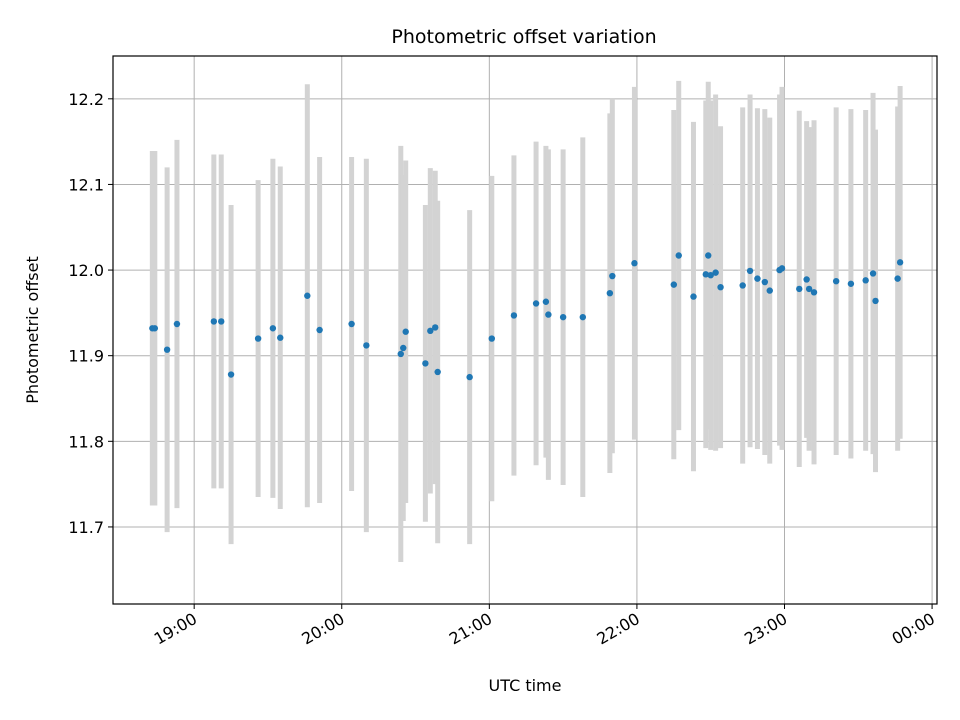 Image resolution: width=960 pixels, height=720 pixels. I want to click on x-tick-label: 21:00, so click(470, 629).